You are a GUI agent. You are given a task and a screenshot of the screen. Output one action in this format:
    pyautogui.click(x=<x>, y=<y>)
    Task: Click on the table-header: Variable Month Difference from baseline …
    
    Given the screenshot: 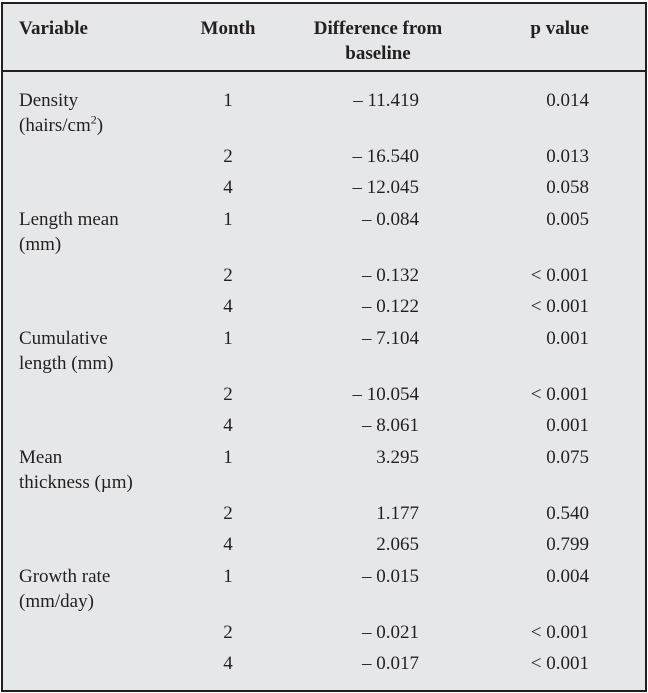 What is the action you would take?
    pyautogui.click(x=324, y=38)
    